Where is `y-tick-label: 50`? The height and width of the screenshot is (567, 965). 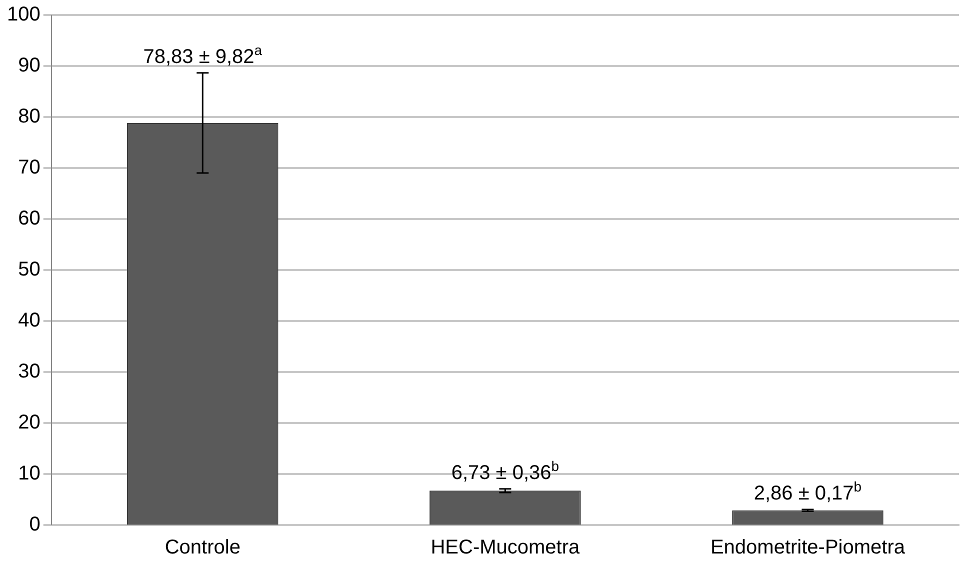
y-tick-label: 50 is located at coordinates (29, 269).